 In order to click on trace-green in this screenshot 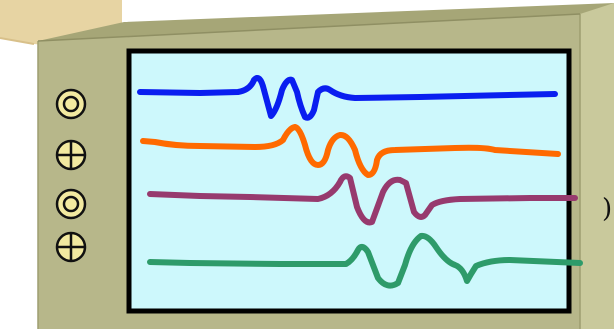, I will do `click(365, 260)`.